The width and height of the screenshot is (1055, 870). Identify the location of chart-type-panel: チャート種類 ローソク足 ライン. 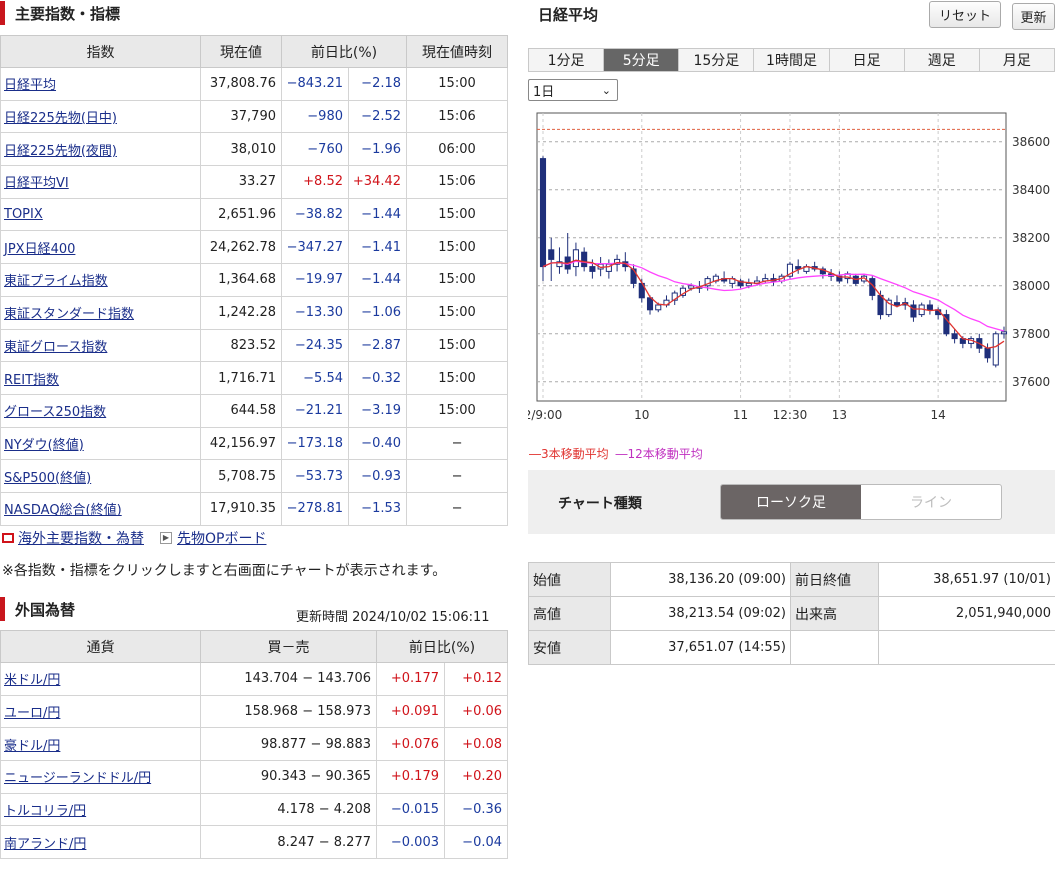
(791, 502).